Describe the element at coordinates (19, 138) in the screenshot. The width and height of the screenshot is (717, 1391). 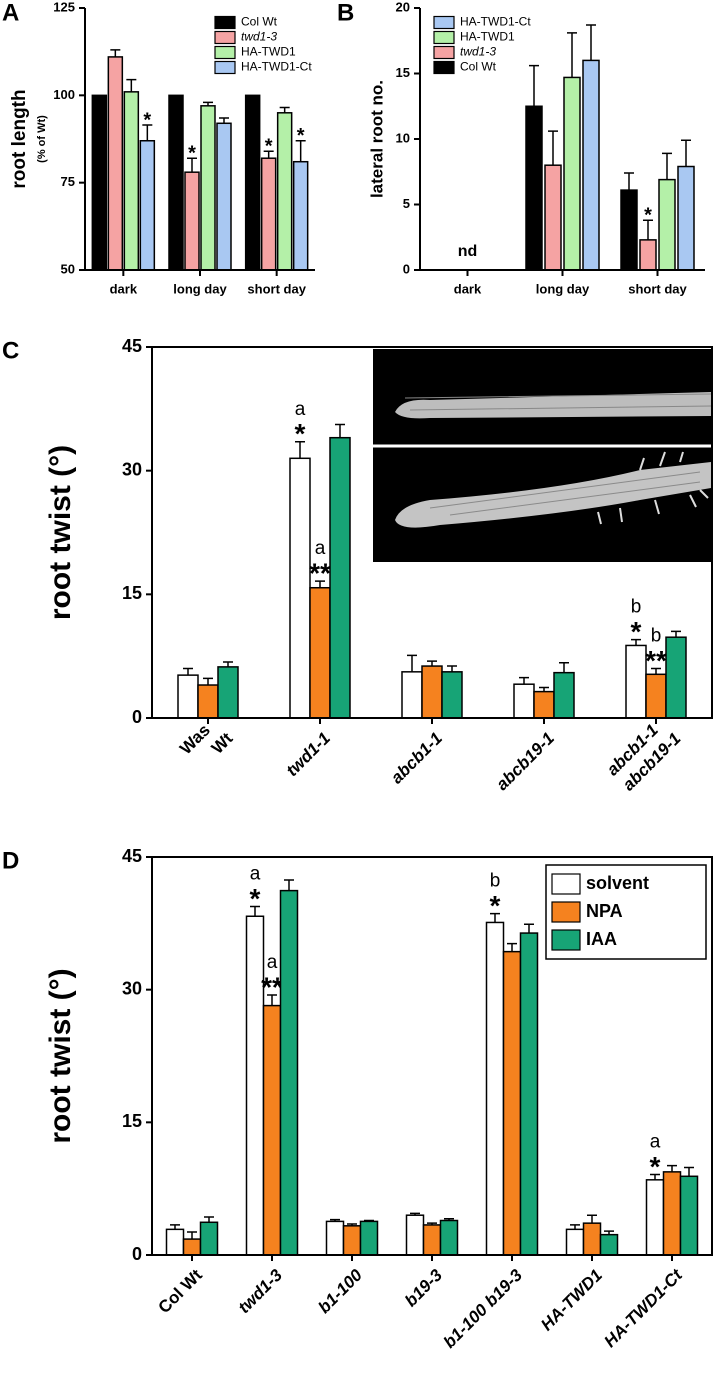
I see `y-axis-label: root length` at that location.